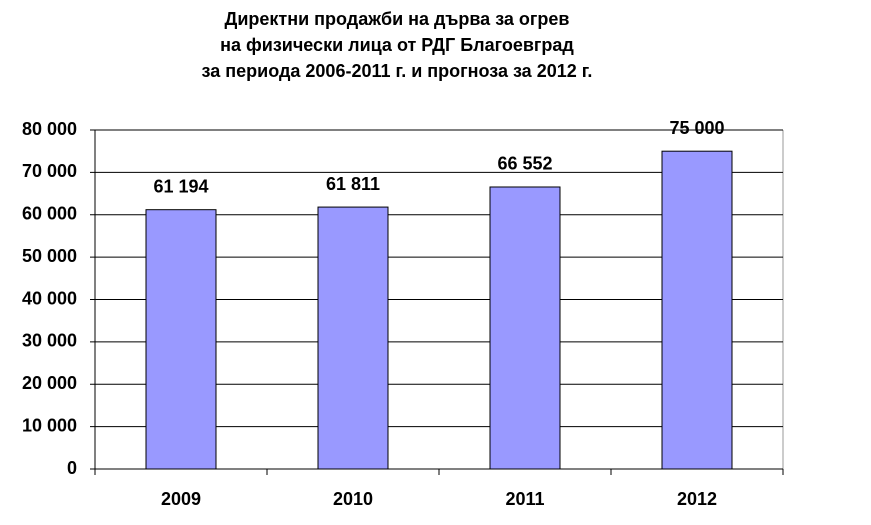 The image size is (871, 525). What do you see at coordinates (353, 184) in the screenshot?
I see `value-label: 61 811` at bounding box center [353, 184].